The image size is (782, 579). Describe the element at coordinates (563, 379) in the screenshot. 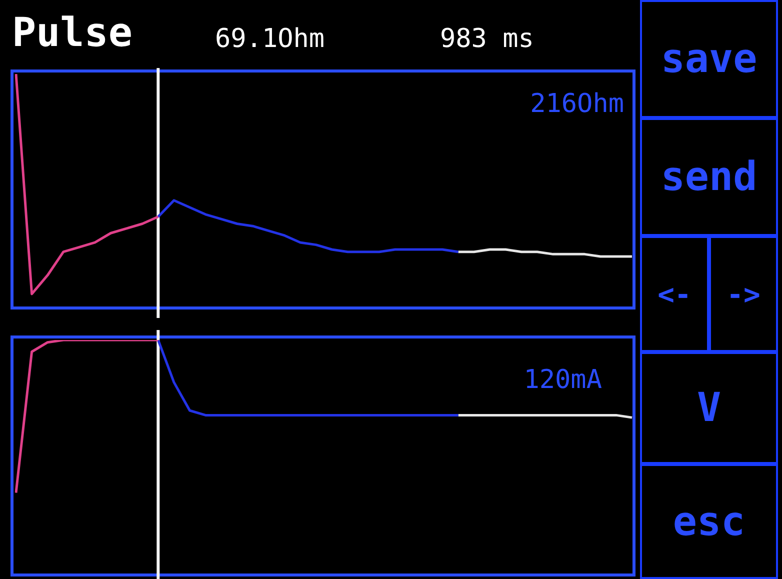

I see `annotation: 120mA` at that location.